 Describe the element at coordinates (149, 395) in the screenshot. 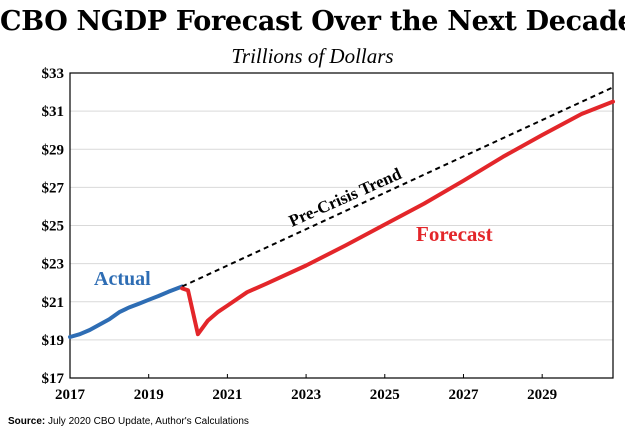

I see `x-tick-label: 2019` at that location.